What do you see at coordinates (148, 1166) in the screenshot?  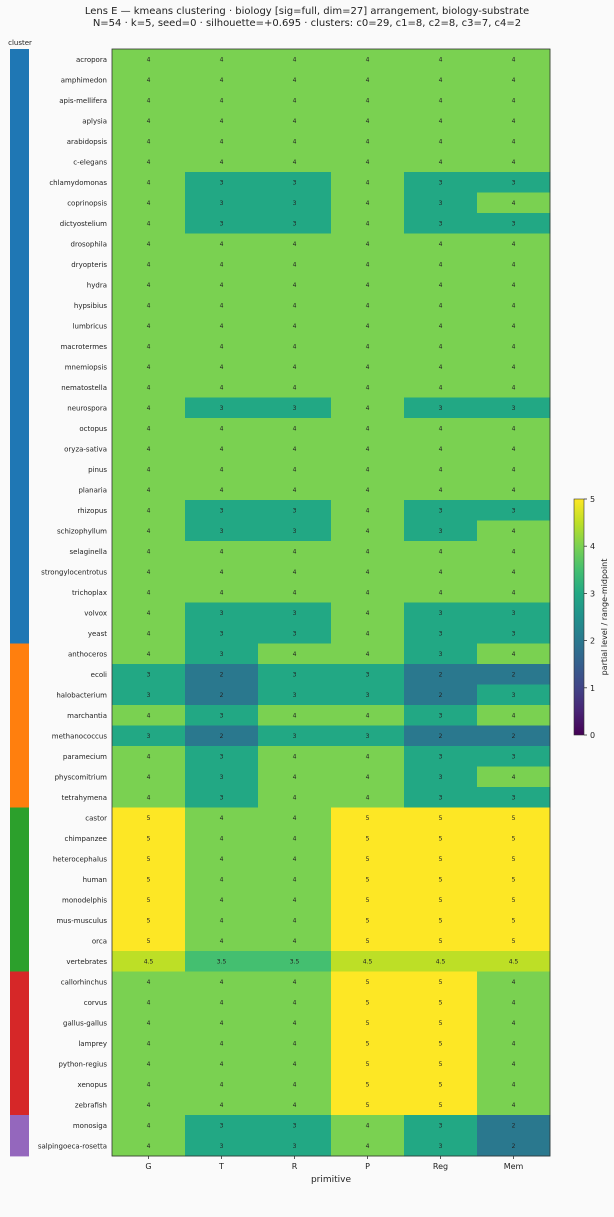 I see `column-label: G` at bounding box center [148, 1166].